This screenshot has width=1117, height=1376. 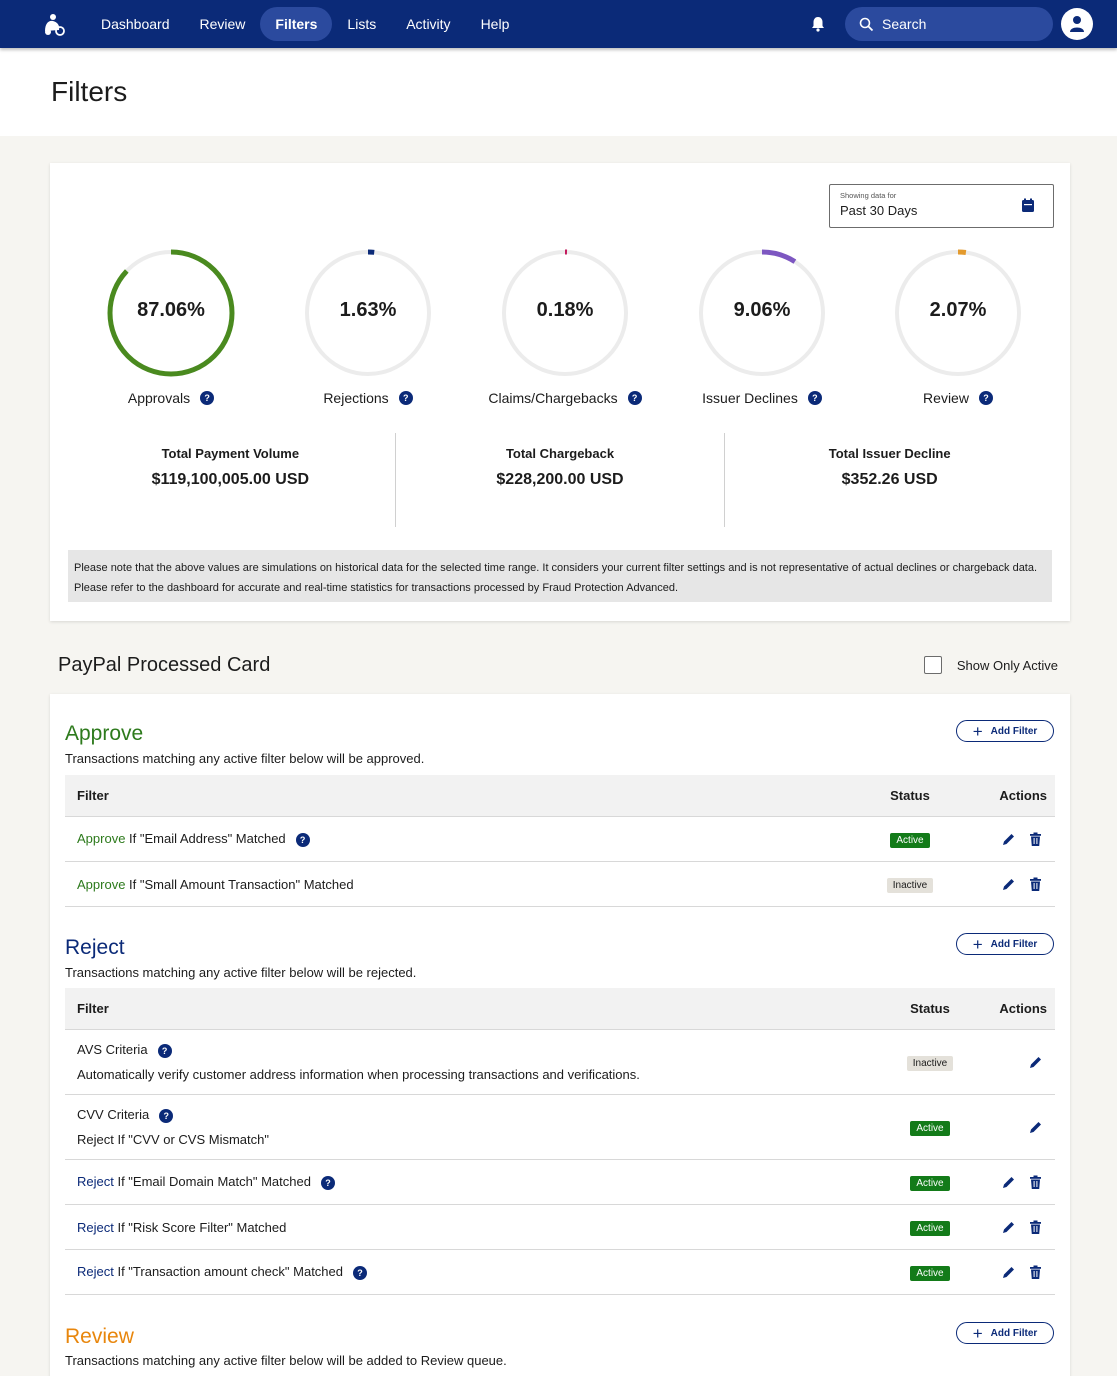 What do you see at coordinates (460, 839) in the screenshot?
I see `filter-cell: Approve If "Email Address" Matched?` at bounding box center [460, 839].